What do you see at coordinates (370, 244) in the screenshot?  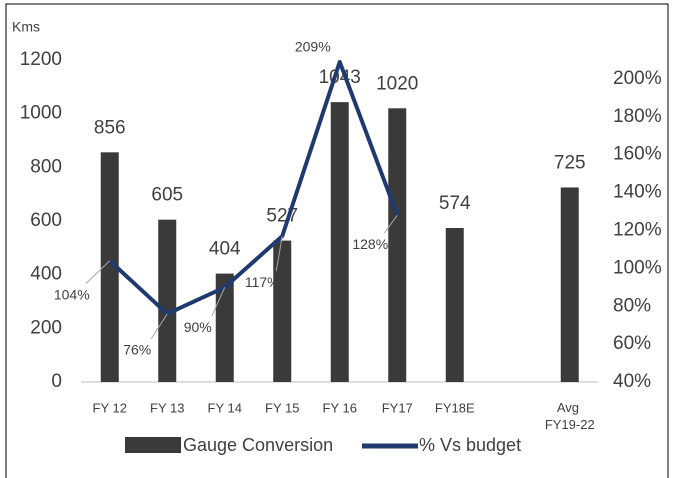 I see `line-value-label: 128%` at bounding box center [370, 244].